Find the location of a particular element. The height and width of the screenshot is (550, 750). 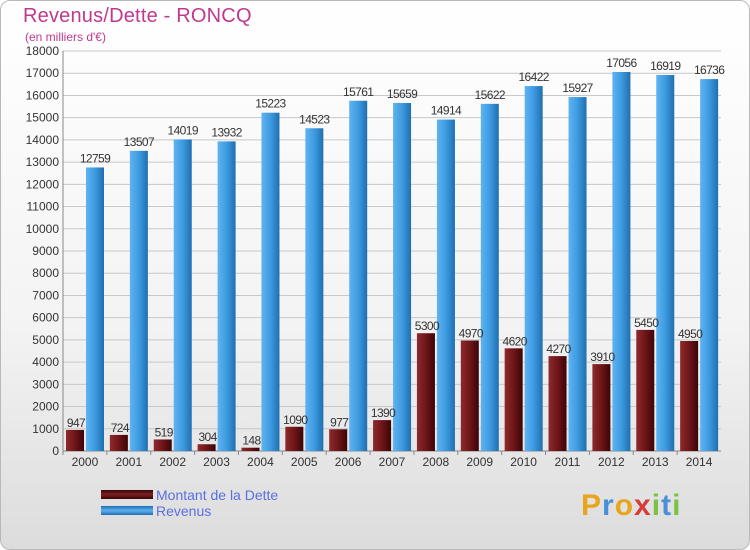

legend-swatch-revenue is located at coordinates (127, 510).